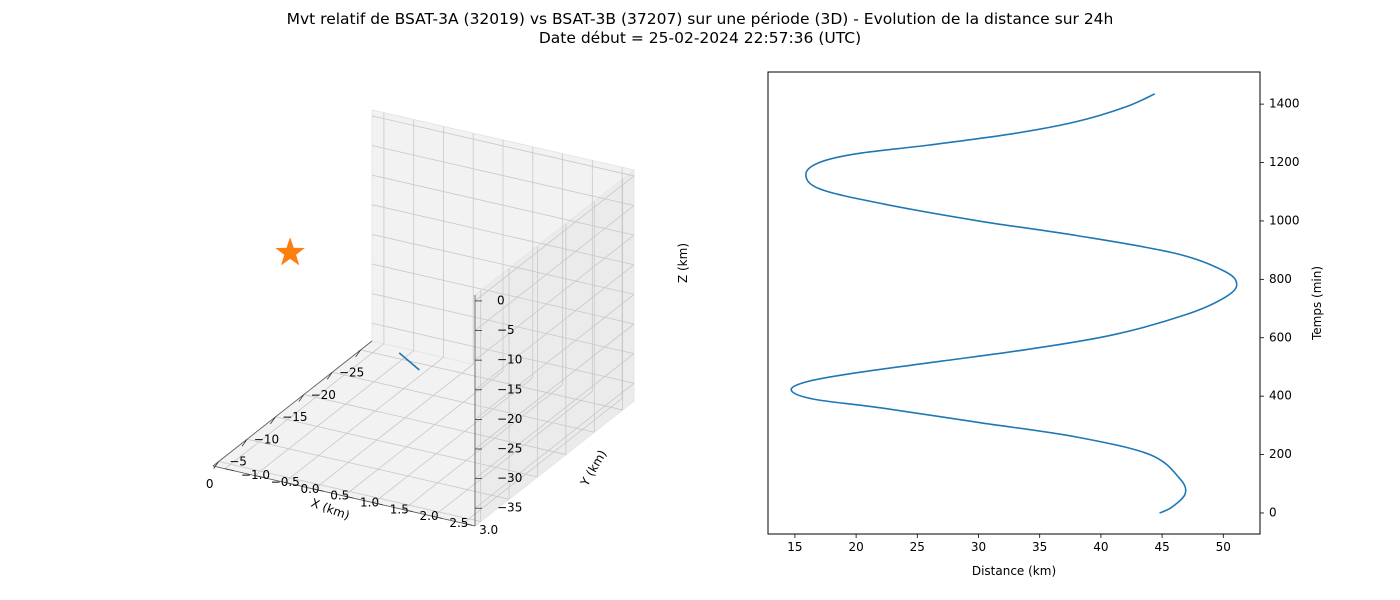 This screenshot has width=1400, height=600. I want to click on z-tick-label: −30, so click(509, 478).